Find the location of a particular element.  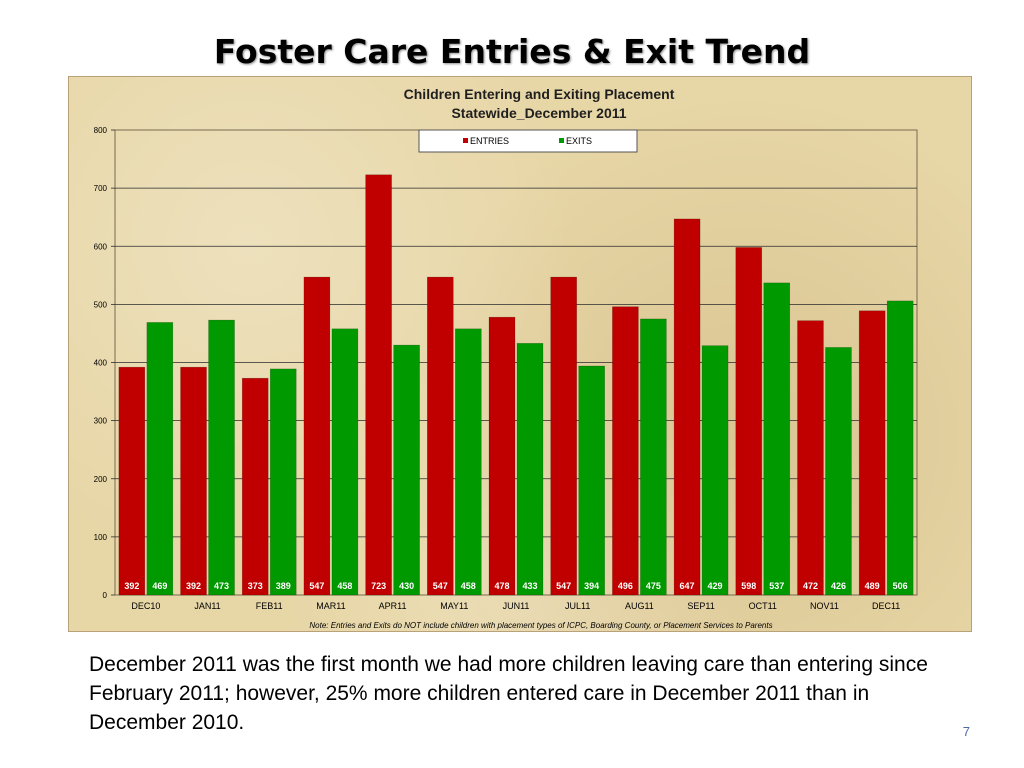

y-tick-label: 200 is located at coordinates (101, 479).